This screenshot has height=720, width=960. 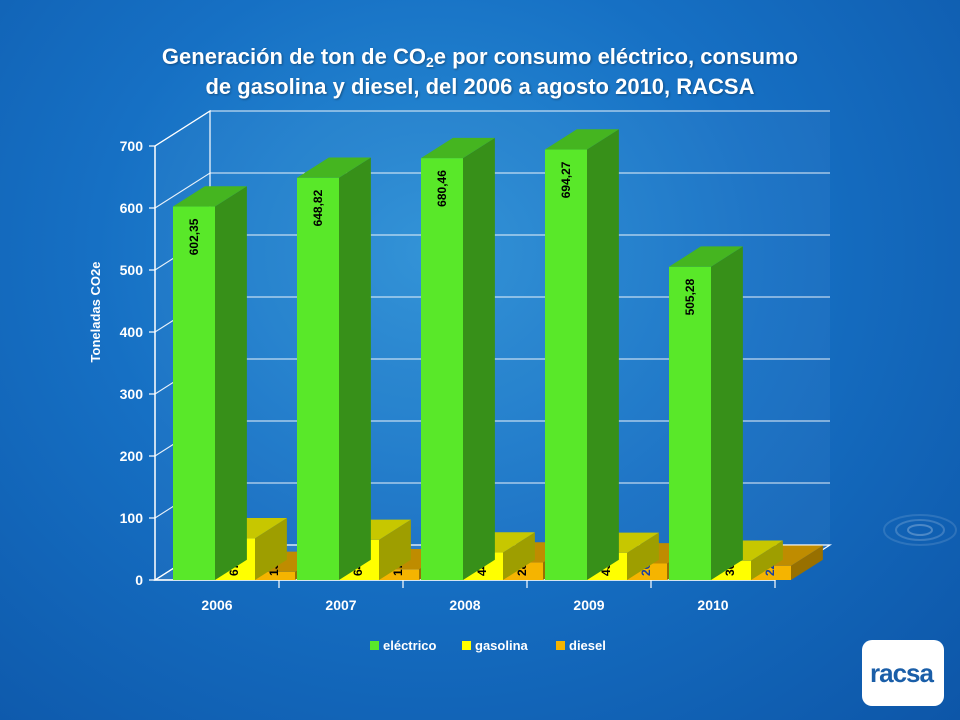 I want to click on y-axis-label: Toneladas CO2e, so click(x=95, y=312).